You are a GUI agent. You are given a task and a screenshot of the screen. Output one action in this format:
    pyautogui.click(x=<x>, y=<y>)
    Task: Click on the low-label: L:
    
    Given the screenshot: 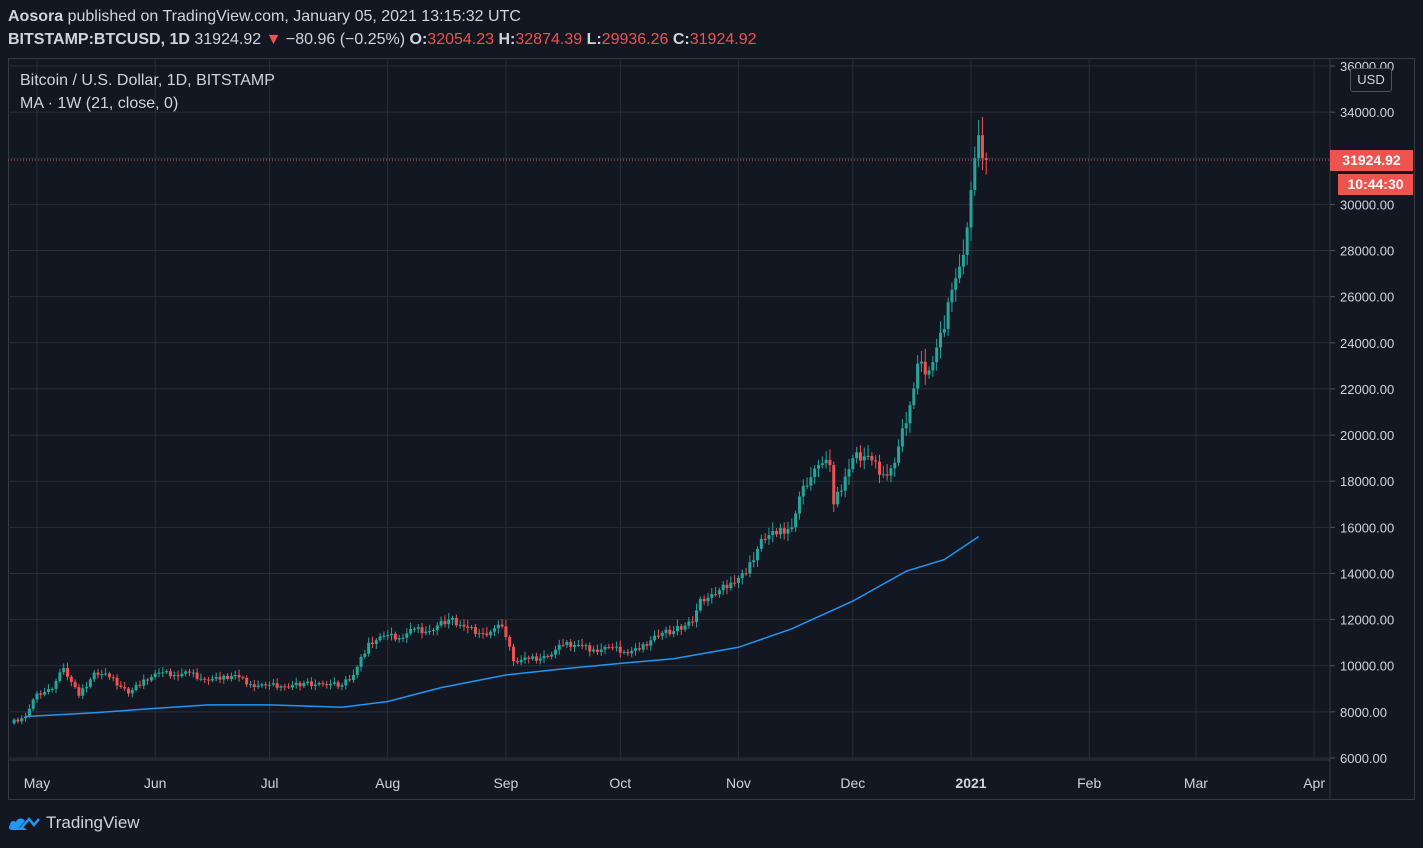 What is the action you would take?
    pyautogui.click(x=594, y=39)
    